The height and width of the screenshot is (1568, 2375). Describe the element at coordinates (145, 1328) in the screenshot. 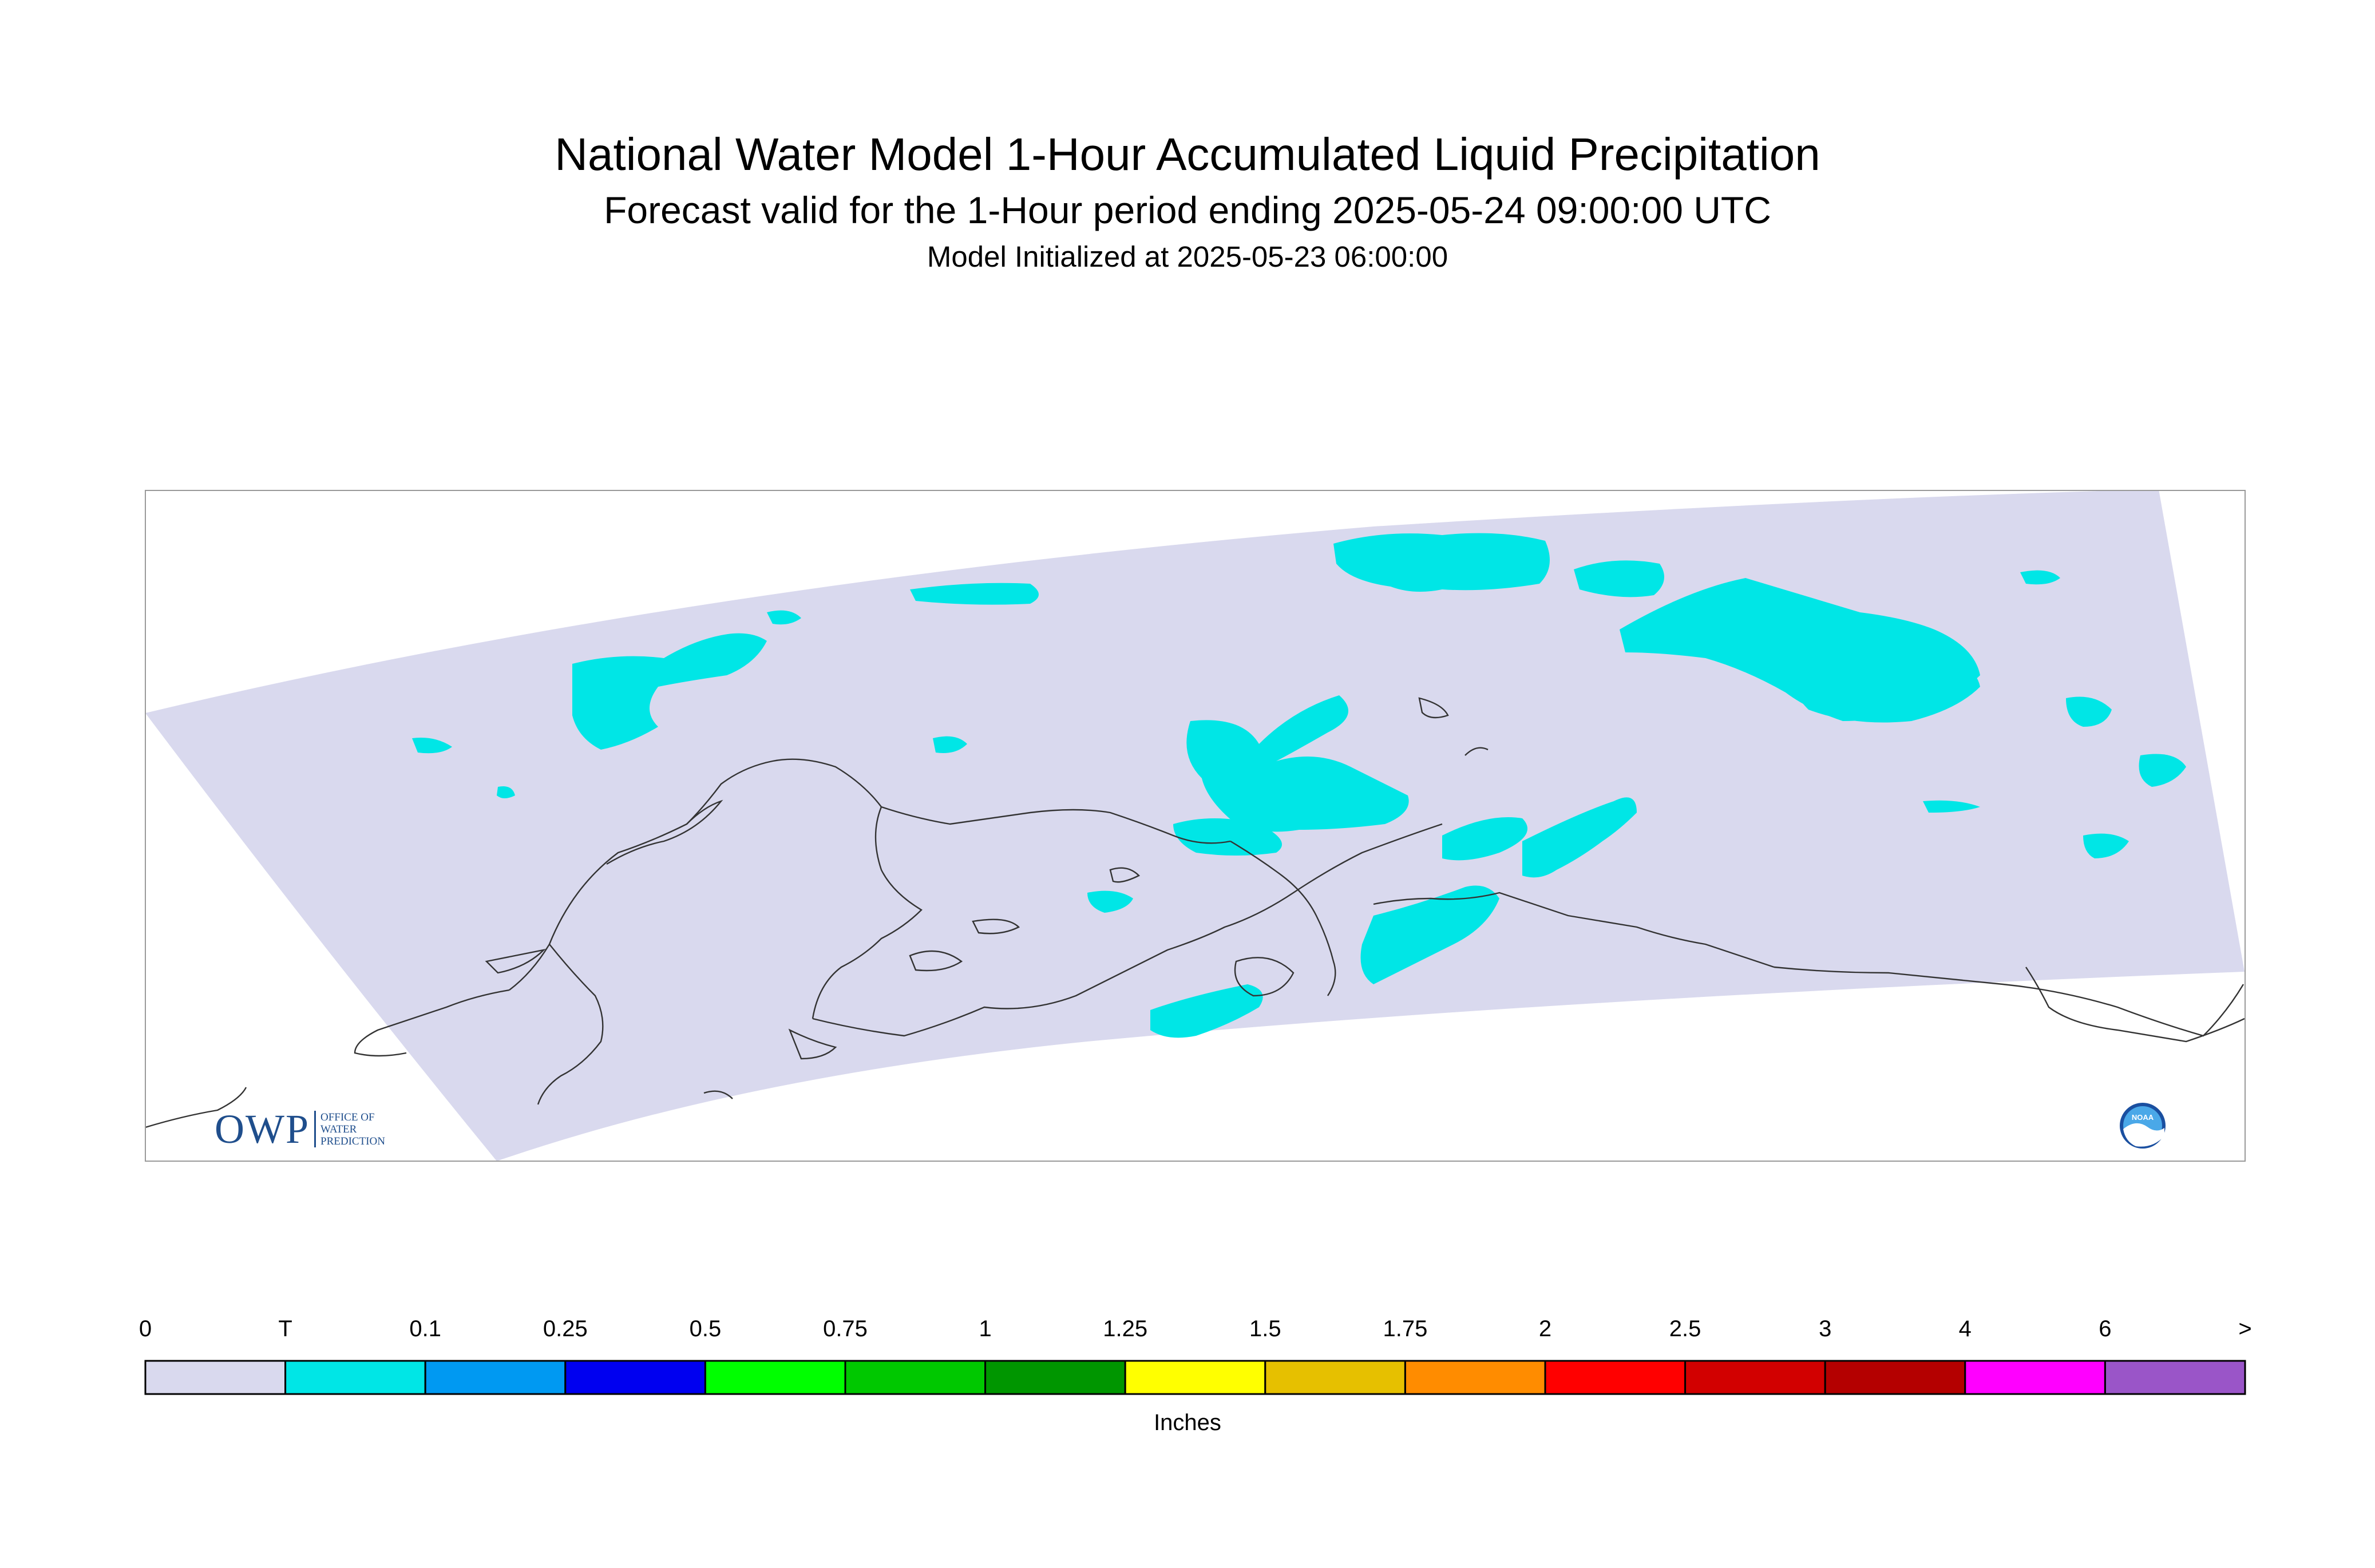

I see `legend-label-0: 0` at that location.